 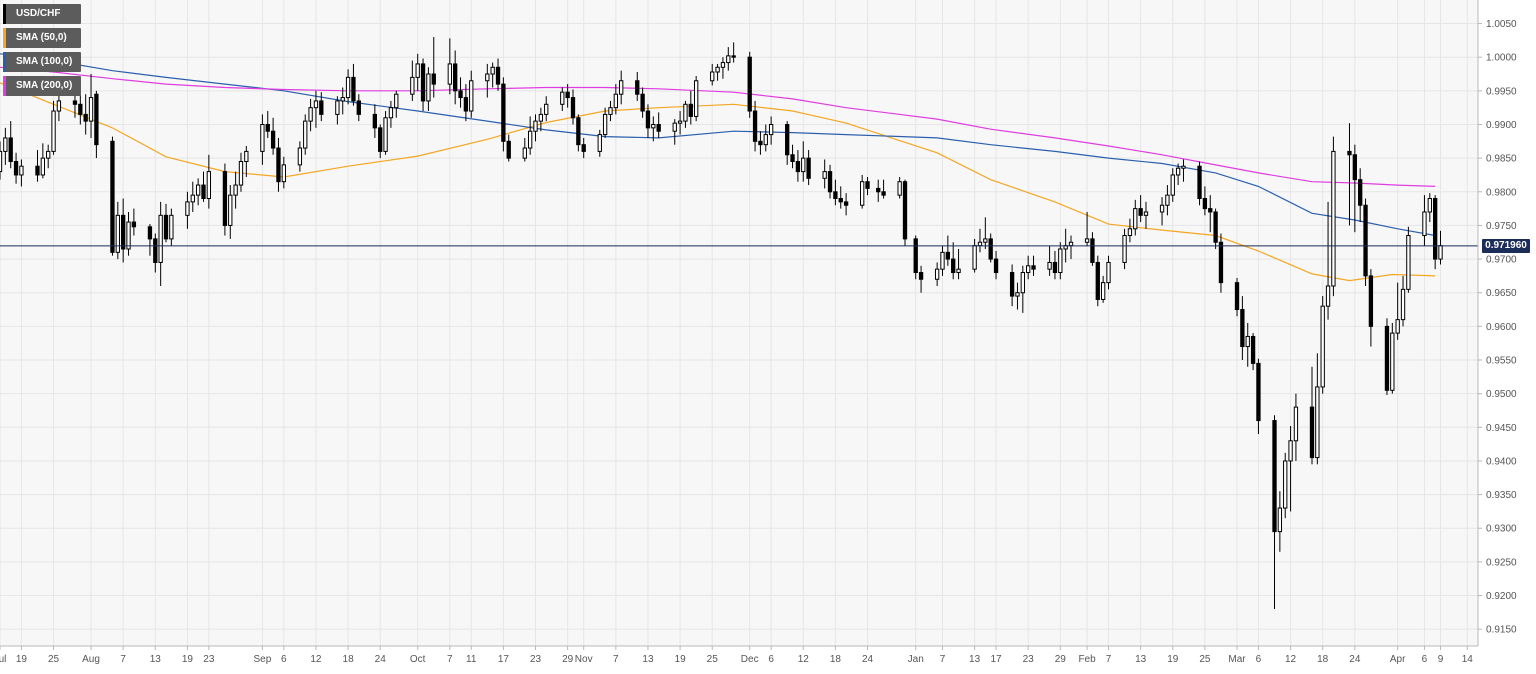 I want to click on x-tick-label: 7, so click(x=1109, y=659).